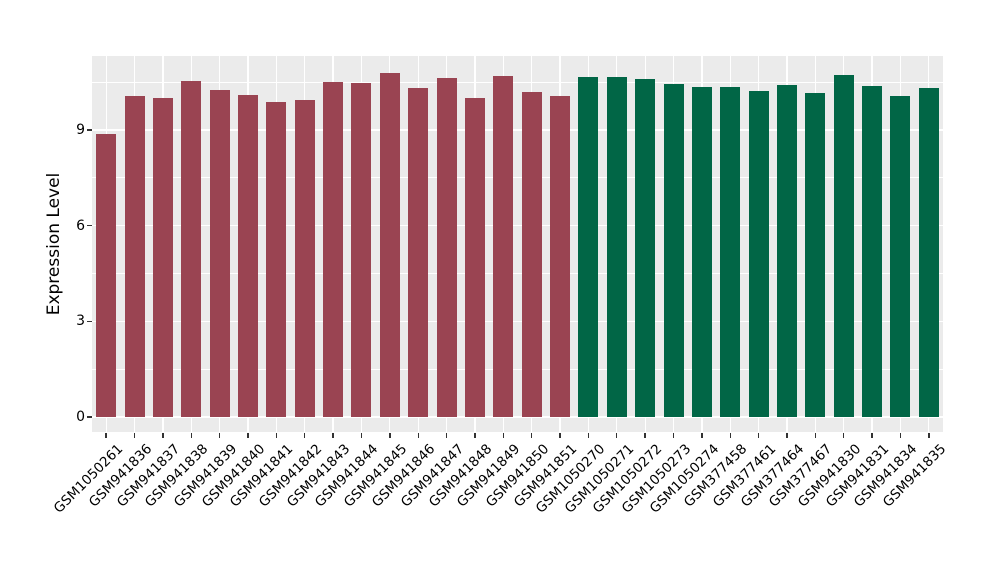  What do you see at coordinates (701, 252) in the screenshot?
I see `bar-GSM1050274` at bounding box center [701, 252].